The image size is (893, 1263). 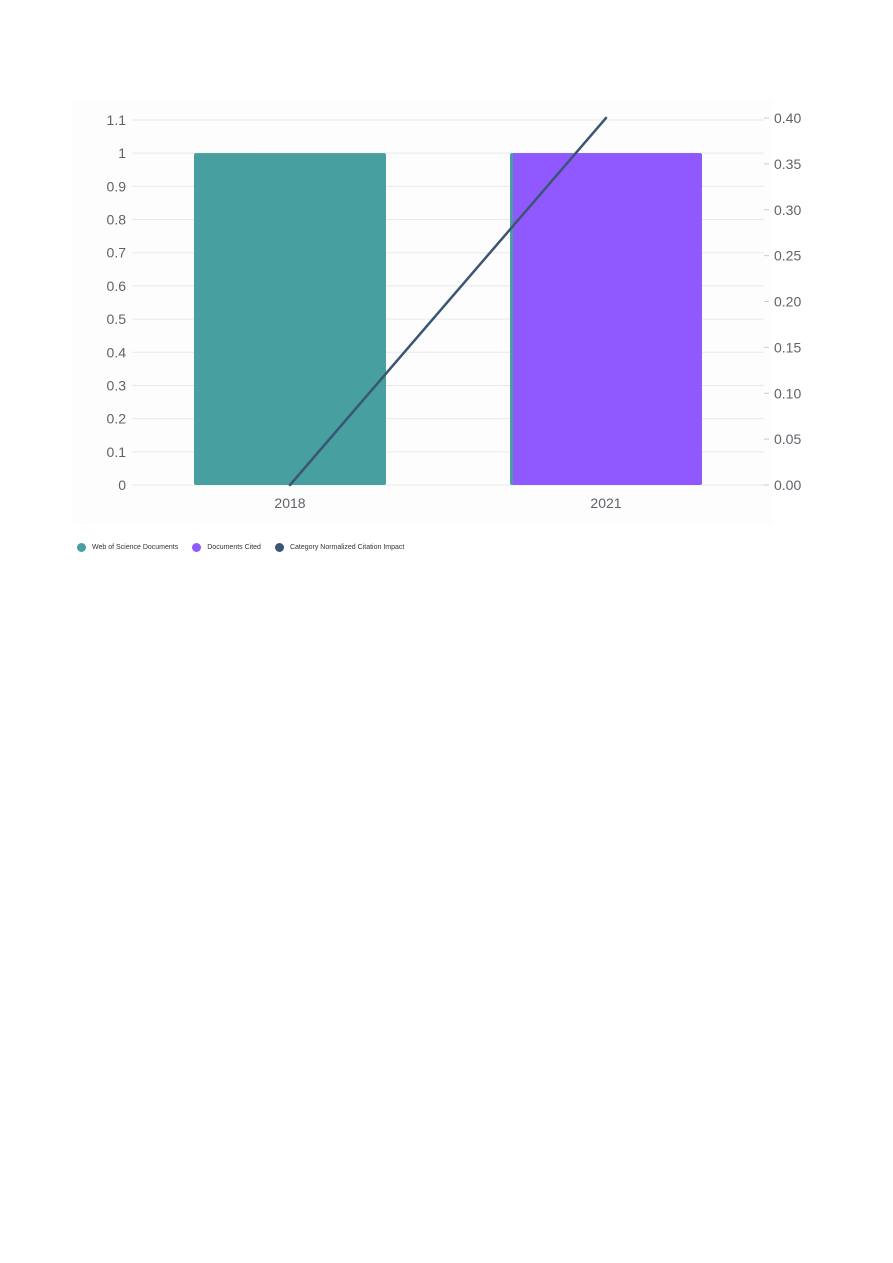 I want to click on right-y-tick-label: 0.00, so click(x=787, y=485).